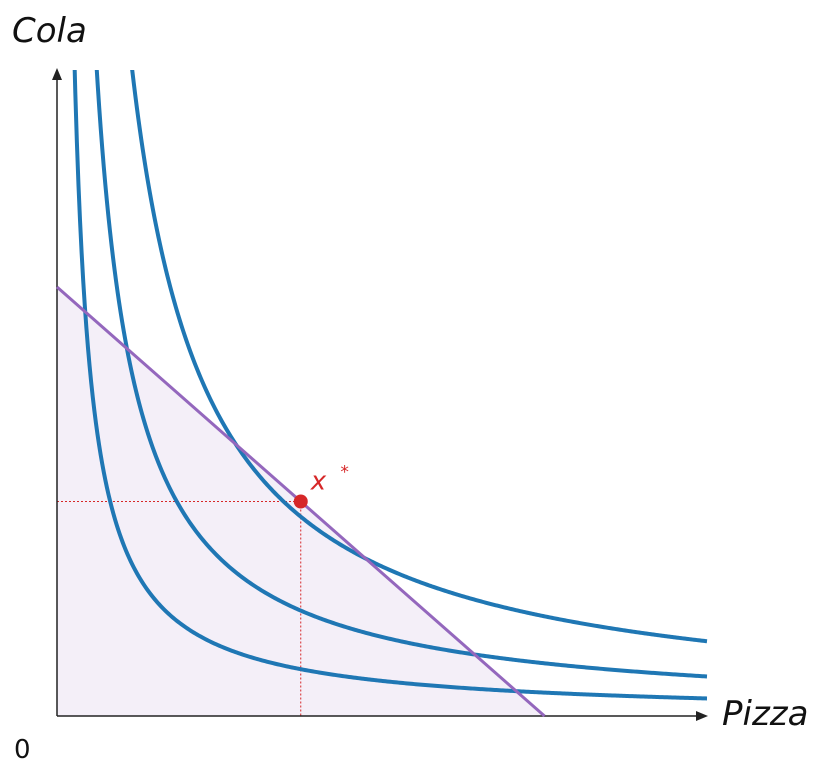 The height and width of the screenshot is (782, 836). What do you see at coordinates (702, 716) in the screenshot?
I see `x-axis-arrowhead` at bounding box center [702, 716].